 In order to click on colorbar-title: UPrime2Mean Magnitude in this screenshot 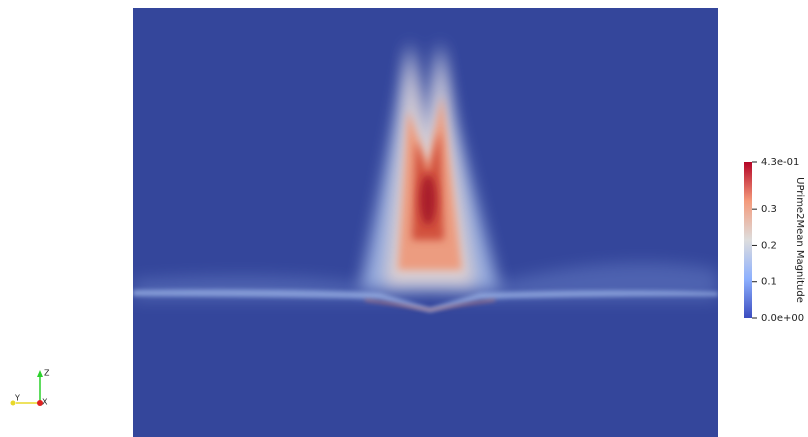, I will do `click(799, 240)`.